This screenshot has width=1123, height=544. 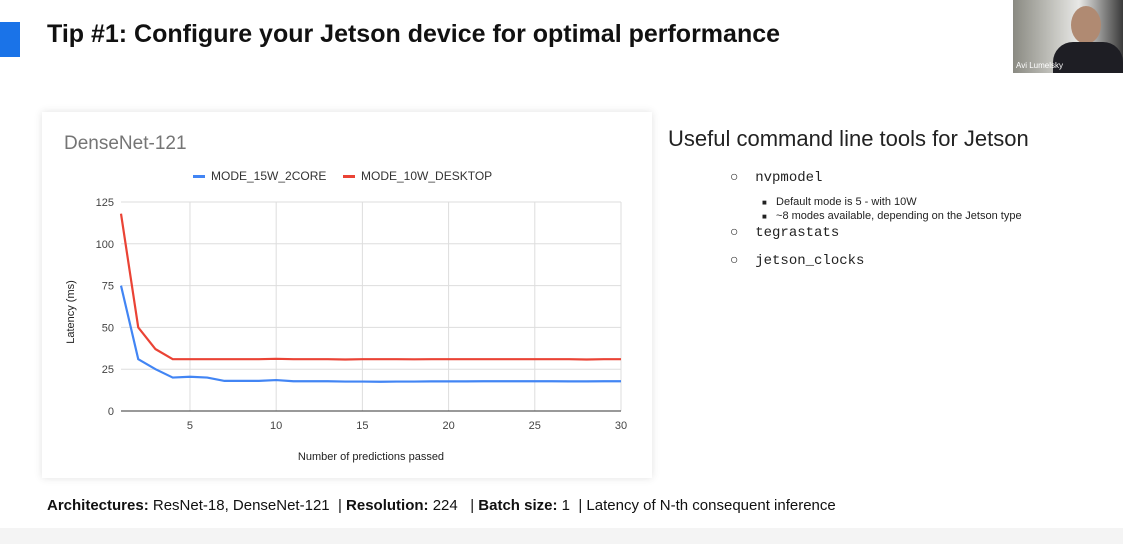 I want to click on tool-item-jetson-clocks: ○ jetson_clocks, so click(x=797, y=261).